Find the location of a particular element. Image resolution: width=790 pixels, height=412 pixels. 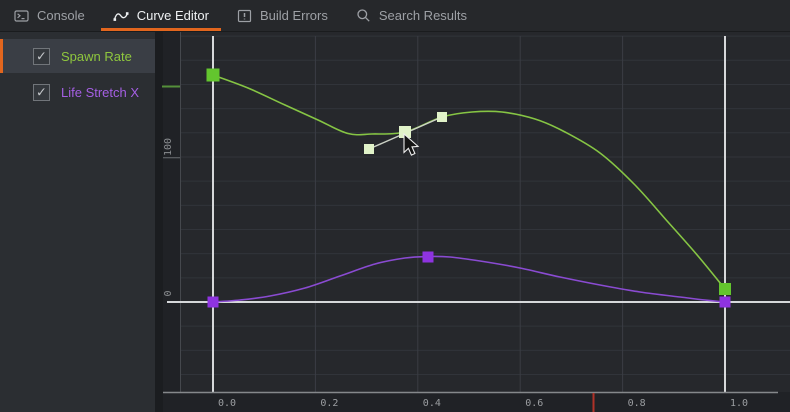

curve-item-life-stretch-x: ✓ Life Stretch X is located at coordinates (77, 92).